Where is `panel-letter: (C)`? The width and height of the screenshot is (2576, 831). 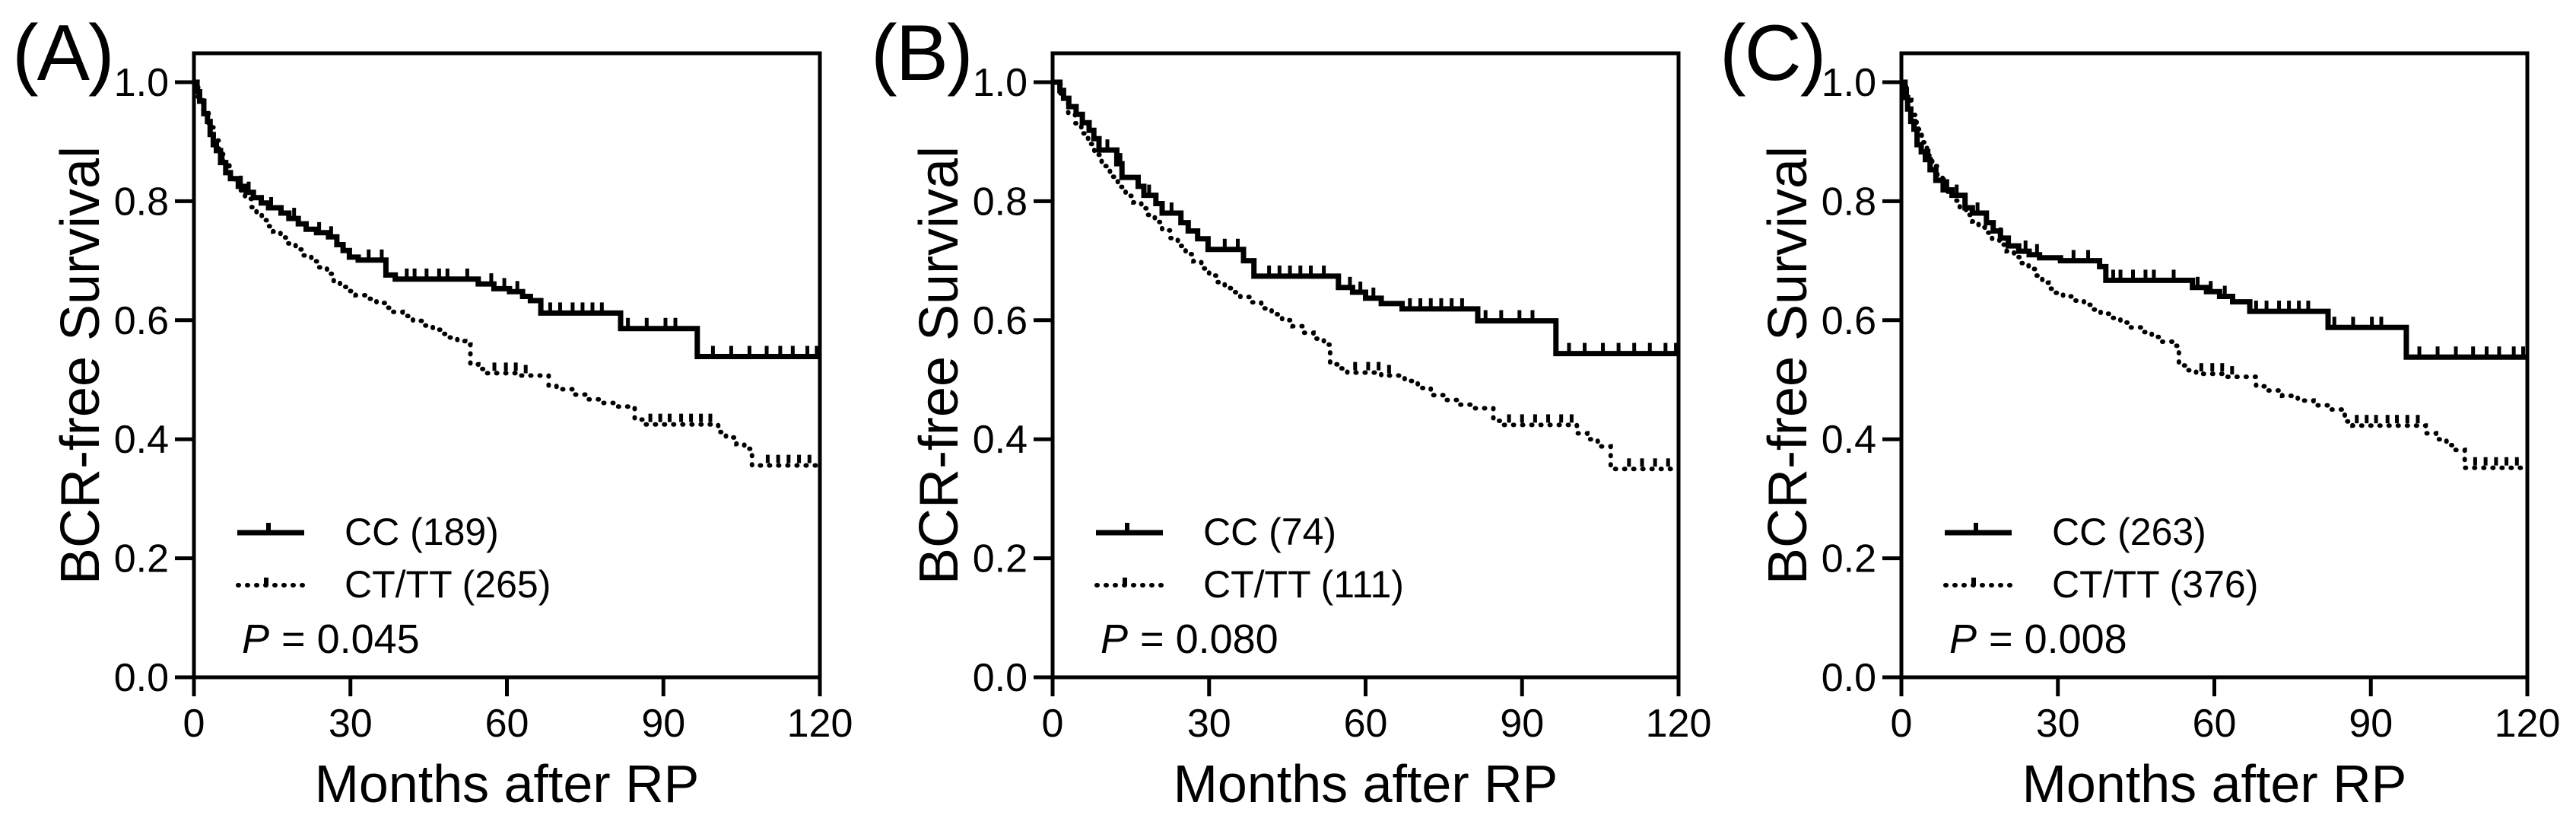 panel-letter: (C) is located at coordinates (1773, 53).